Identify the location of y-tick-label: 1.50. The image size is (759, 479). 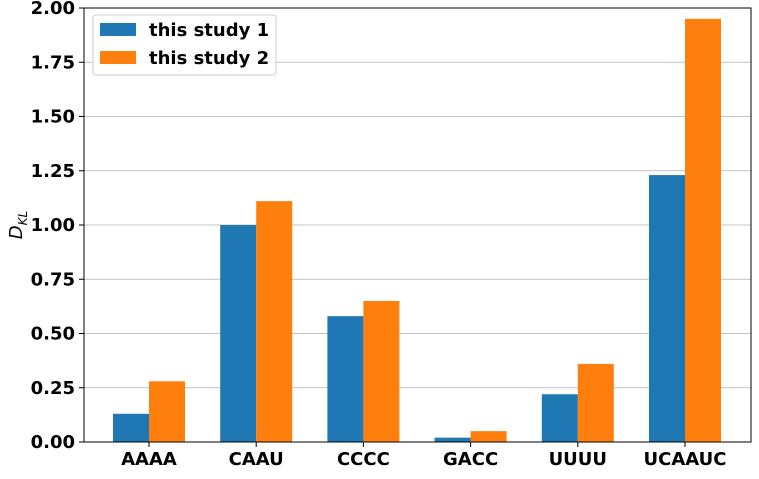
(53, 117).